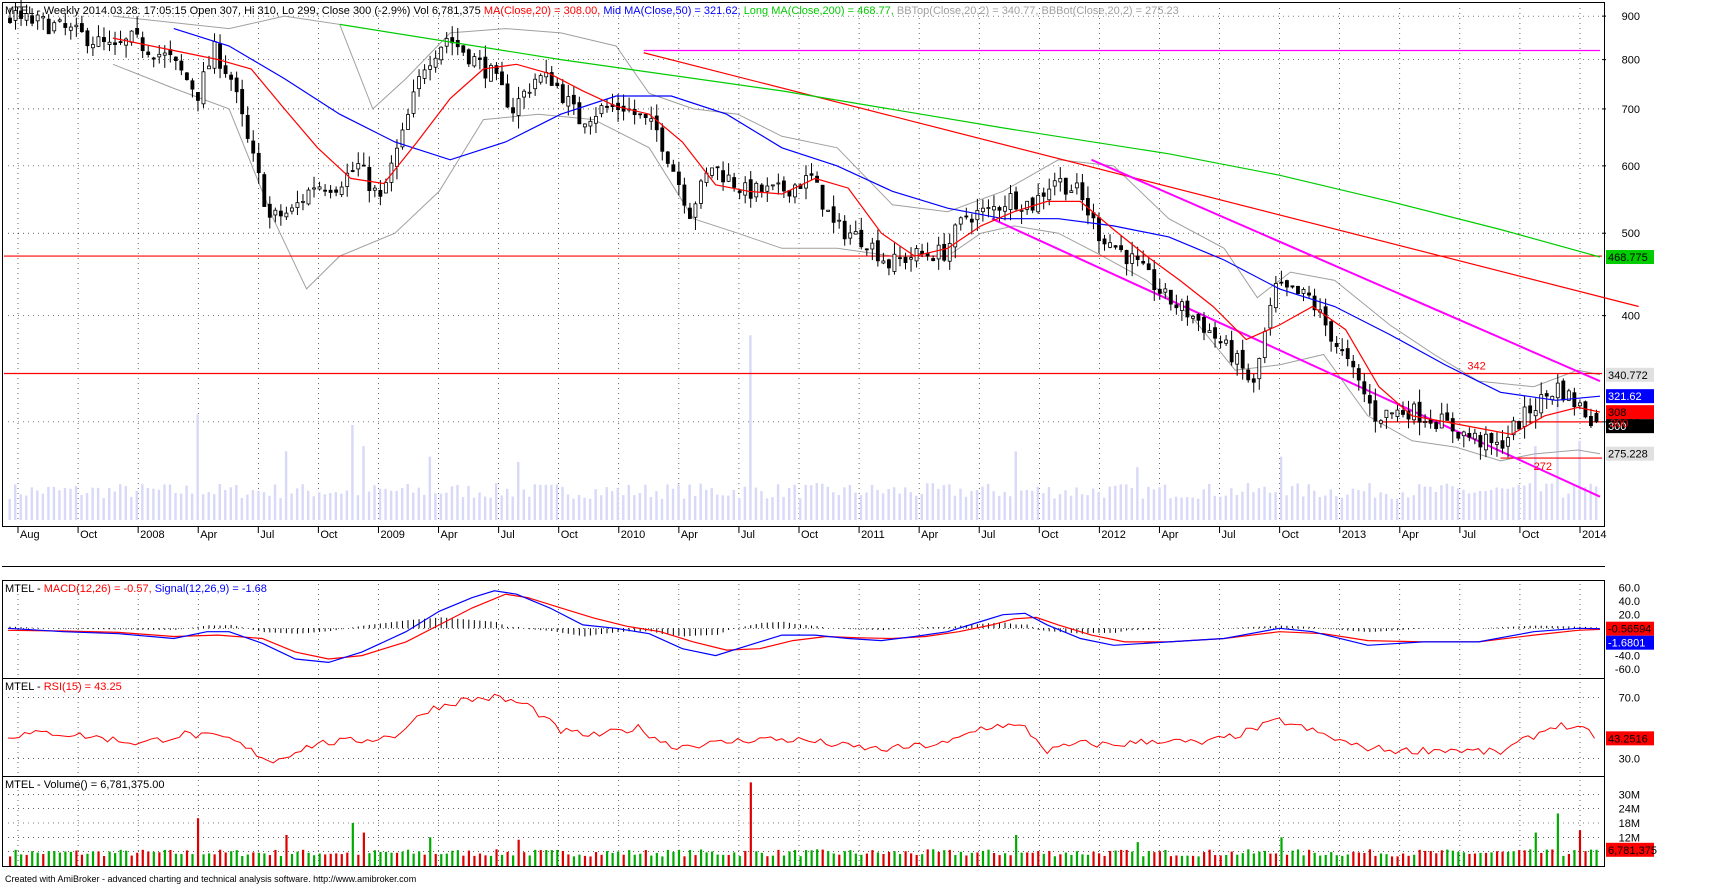 The width and height of the screenshot is (1712, 895). What do you see at coordinates (1629, 728) in the screenshot?
I see `rsi-y-ticks: 70.0 30.0` at bounding box center [1629, 728].